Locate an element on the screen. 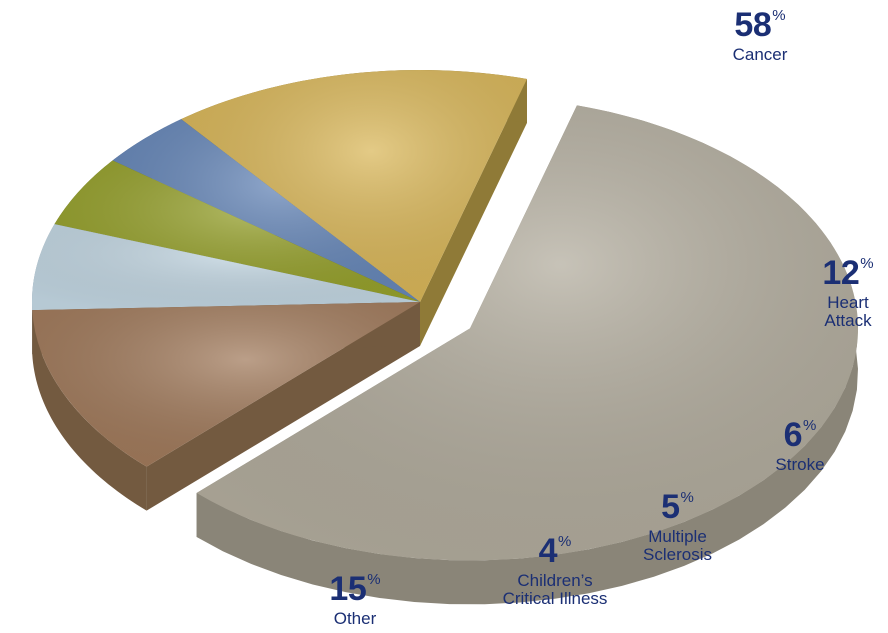 The width and height of the screenshot is (888, 633). value-multiple-sclerosis: 5 is located at coordinates (670, 507).